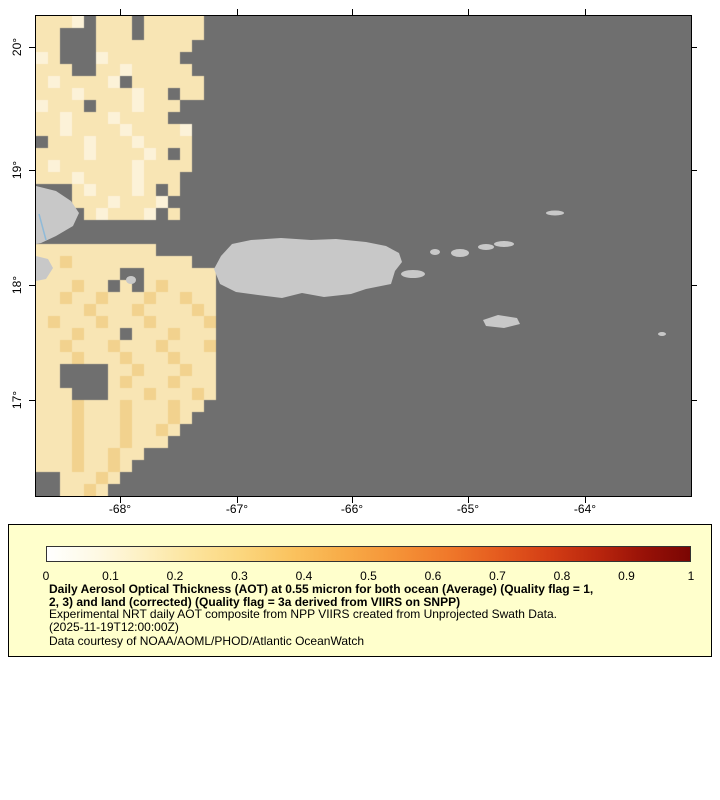 The height and width of the screenshot is (800, 720). I want to click on colorbar-scale-label: 0.5, so click(368, 576).